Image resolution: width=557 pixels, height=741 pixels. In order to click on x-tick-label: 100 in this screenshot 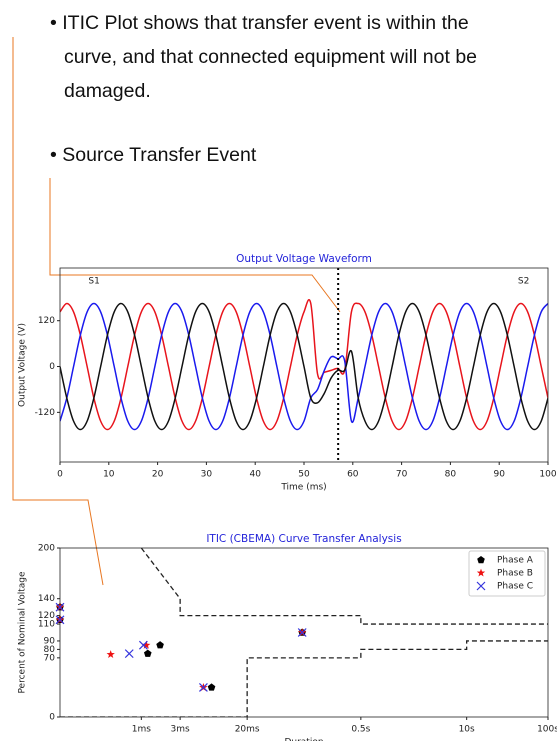, I will do `click(547, 475)`.